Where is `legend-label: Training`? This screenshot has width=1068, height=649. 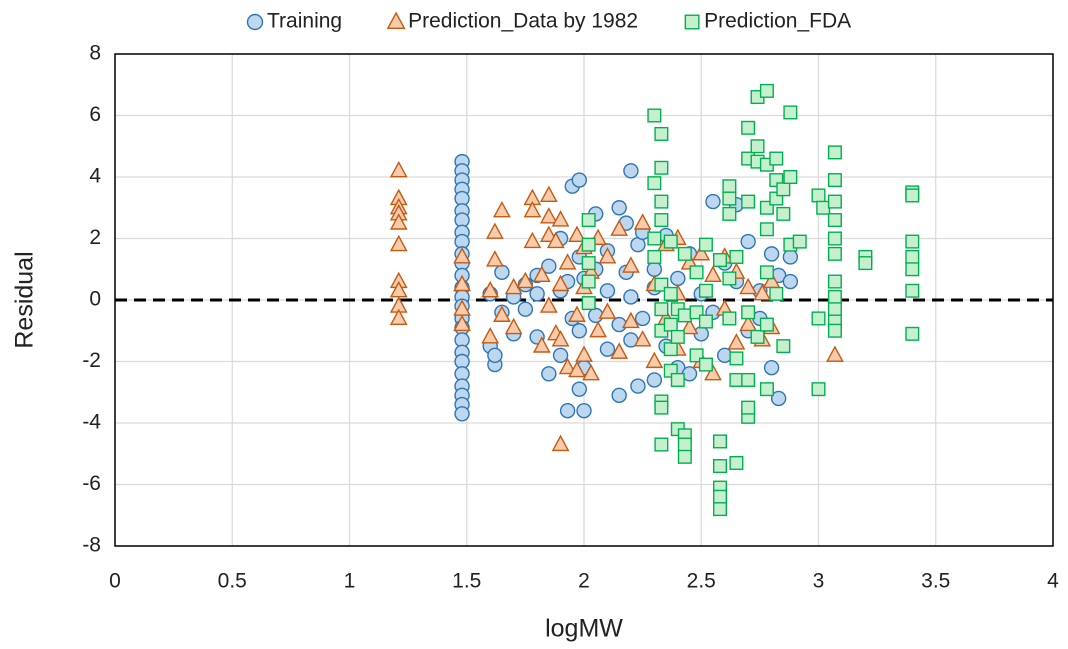 legend-label: Training is located at coordinates (304, 21).